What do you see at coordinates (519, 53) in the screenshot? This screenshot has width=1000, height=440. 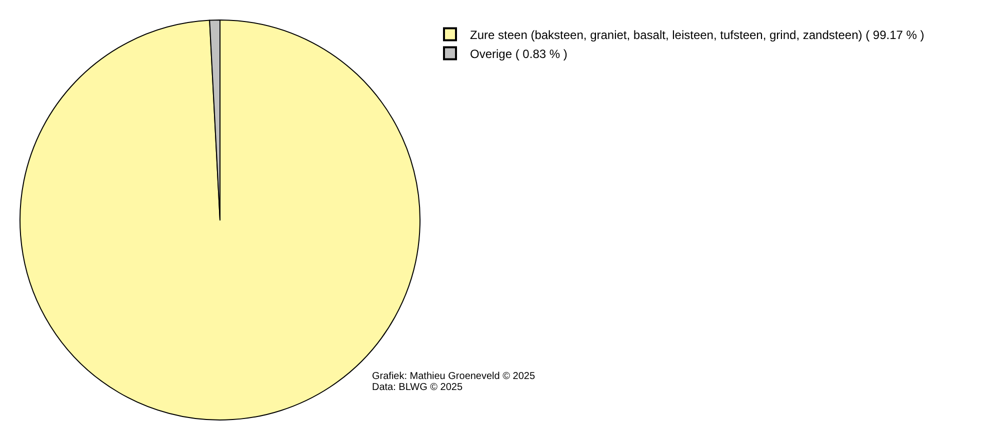 I see `legend-label: Overige ( 0.83 % )` at bounding box center [519, 53].